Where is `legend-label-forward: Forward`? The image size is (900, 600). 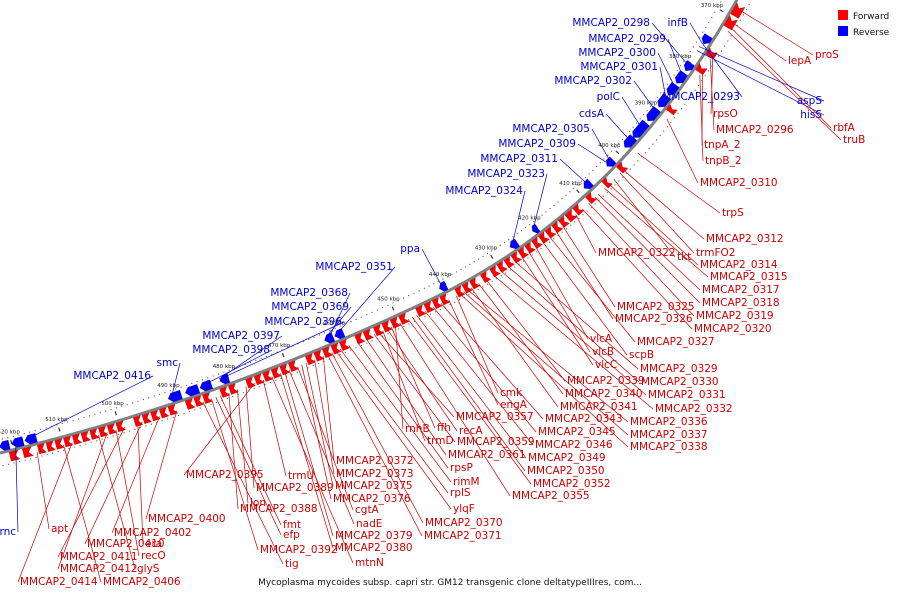
legend-label-forward: Forward is located at coordinates (871, 17).